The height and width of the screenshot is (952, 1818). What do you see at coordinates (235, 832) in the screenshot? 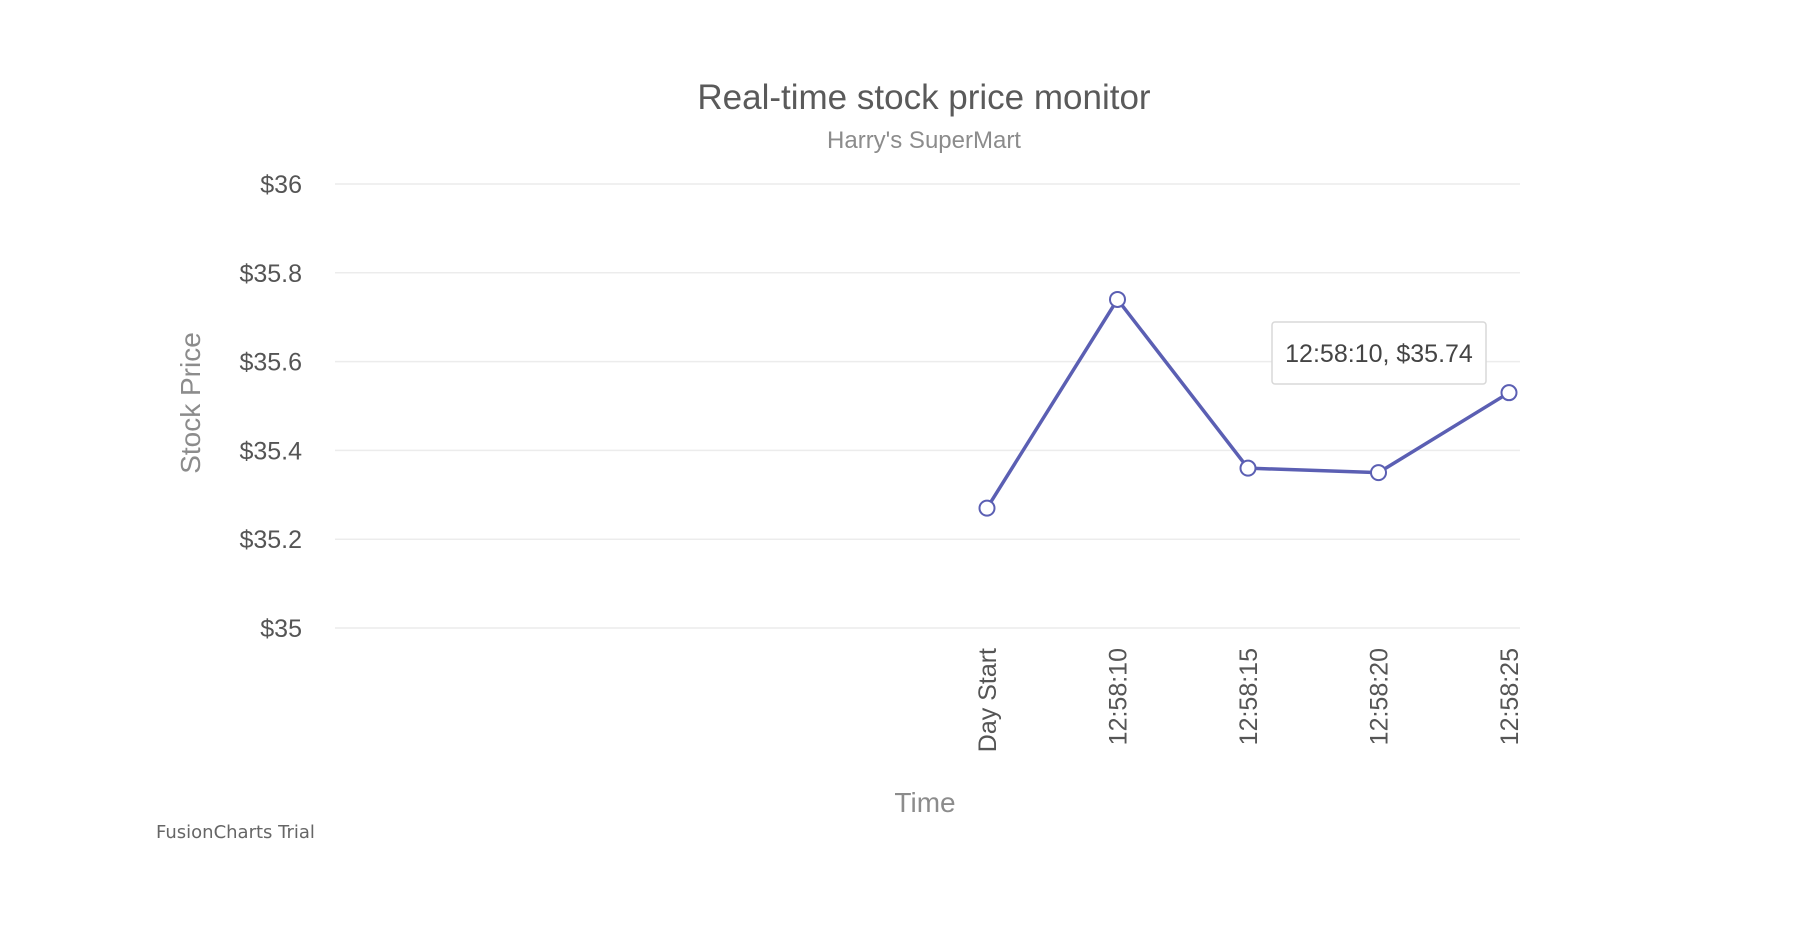
I see `watermark-text: FusionCharts Trial` at bounding box center [235, 832].